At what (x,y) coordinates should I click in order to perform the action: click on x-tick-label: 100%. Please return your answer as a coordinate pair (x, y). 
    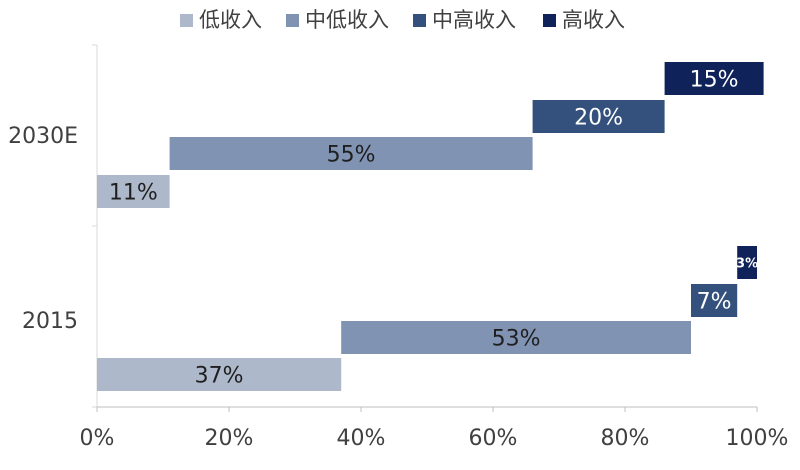
    Looking at the image, I should click on (757, 438).